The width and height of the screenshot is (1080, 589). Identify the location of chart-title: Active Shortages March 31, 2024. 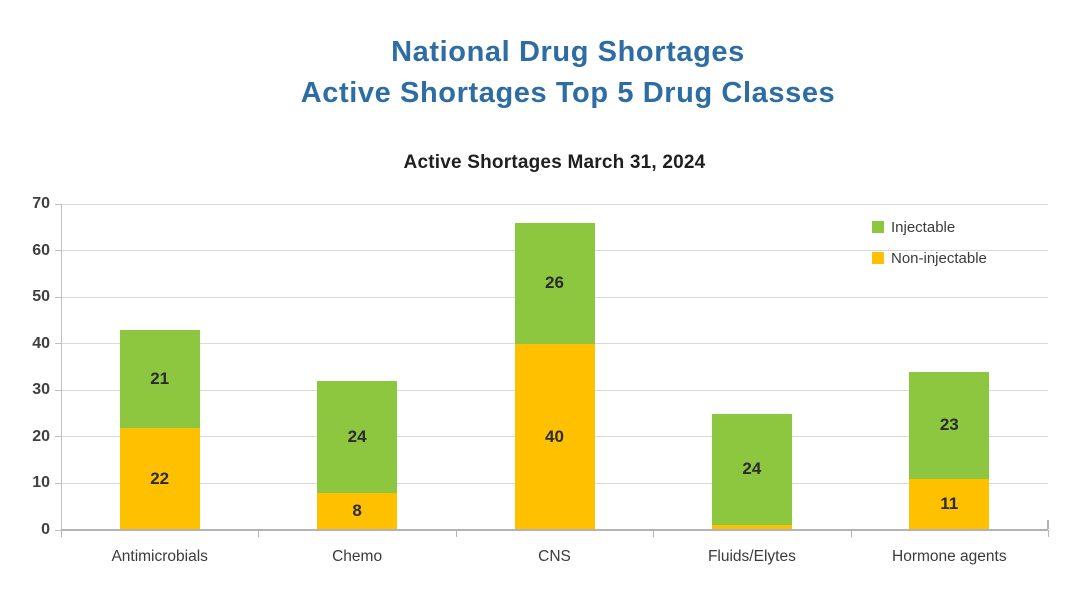
(554, 162).